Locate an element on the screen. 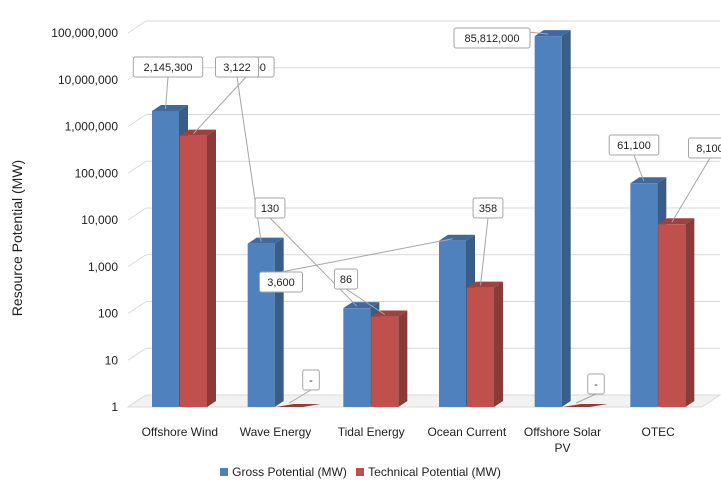  legend-swatch-gross is located at coordinates (224, 471).